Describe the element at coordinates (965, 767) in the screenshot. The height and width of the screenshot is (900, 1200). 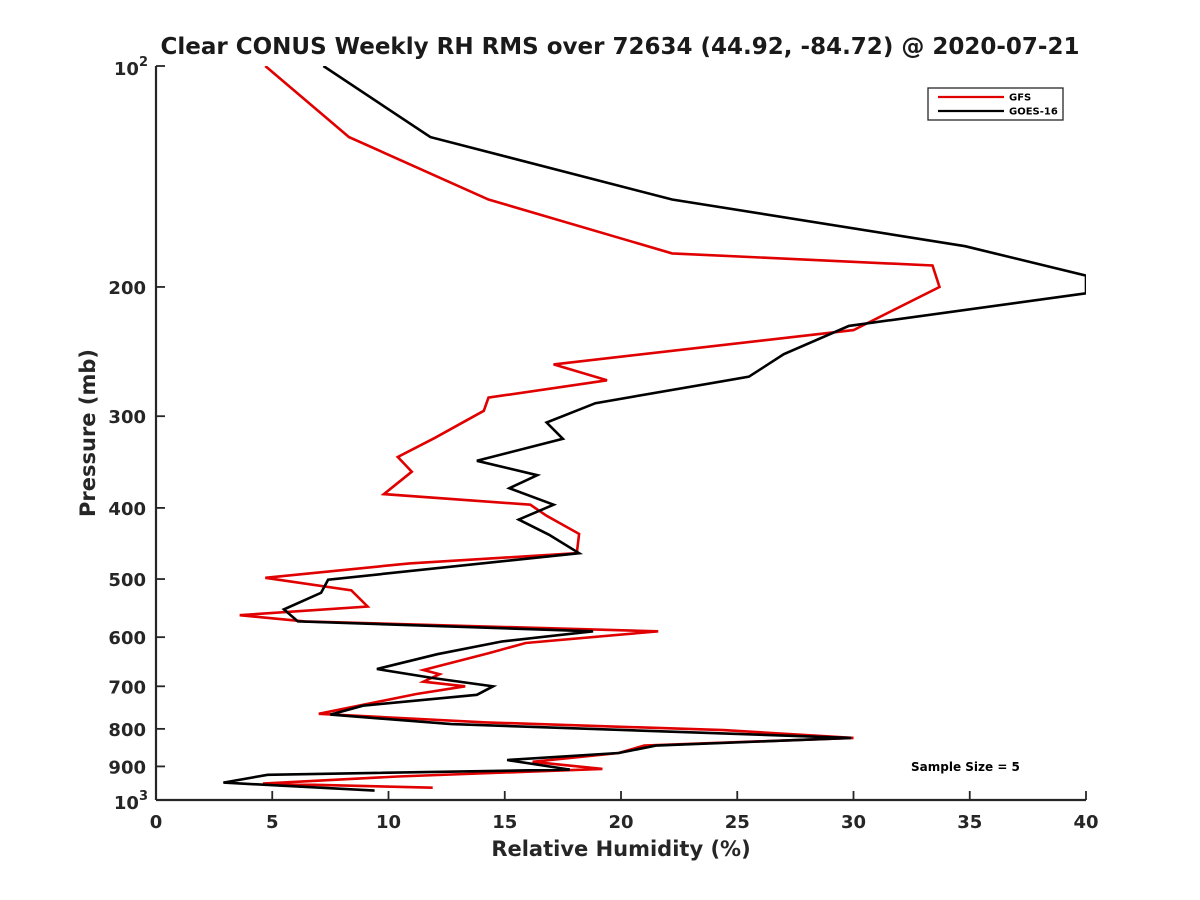
I see `sample-size-annotation: Sample Size = 5` at that location.